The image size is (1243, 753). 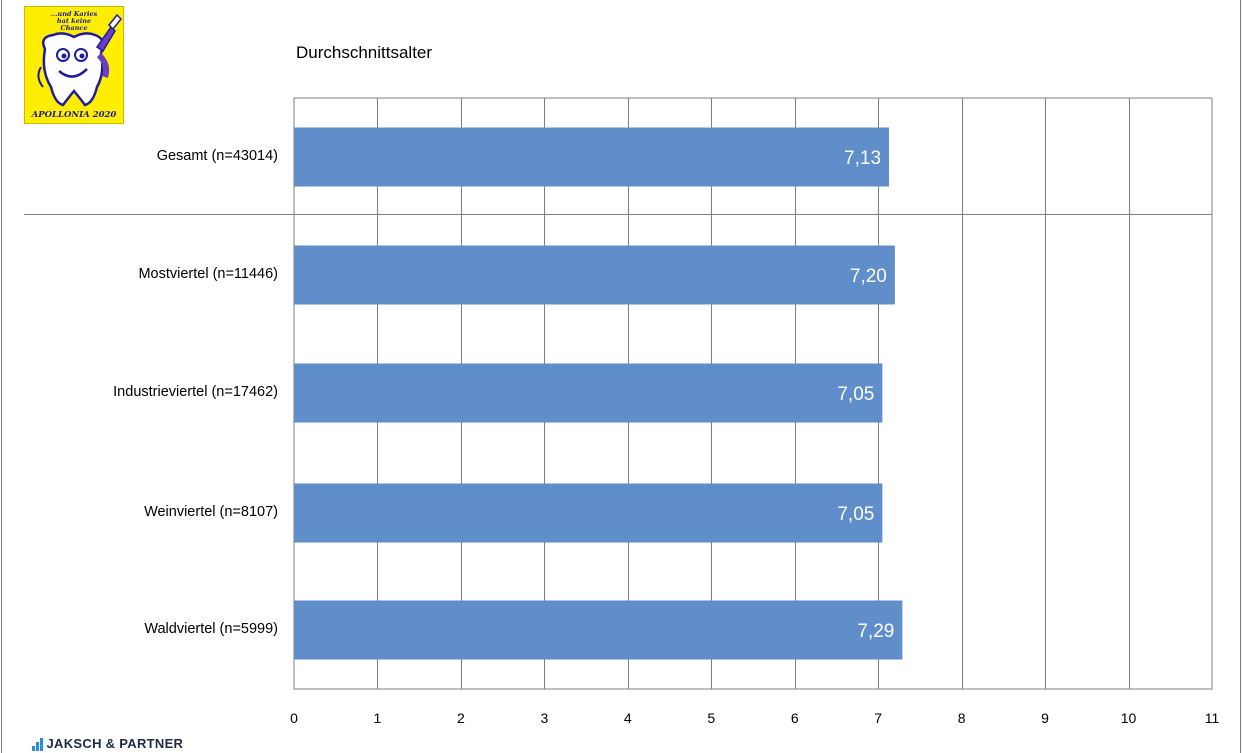 What do you see at coordinates (208, 274) in the screenshot?
I see `category-label: Mostviertel (n=11446)` at bounding box center [208, 274].